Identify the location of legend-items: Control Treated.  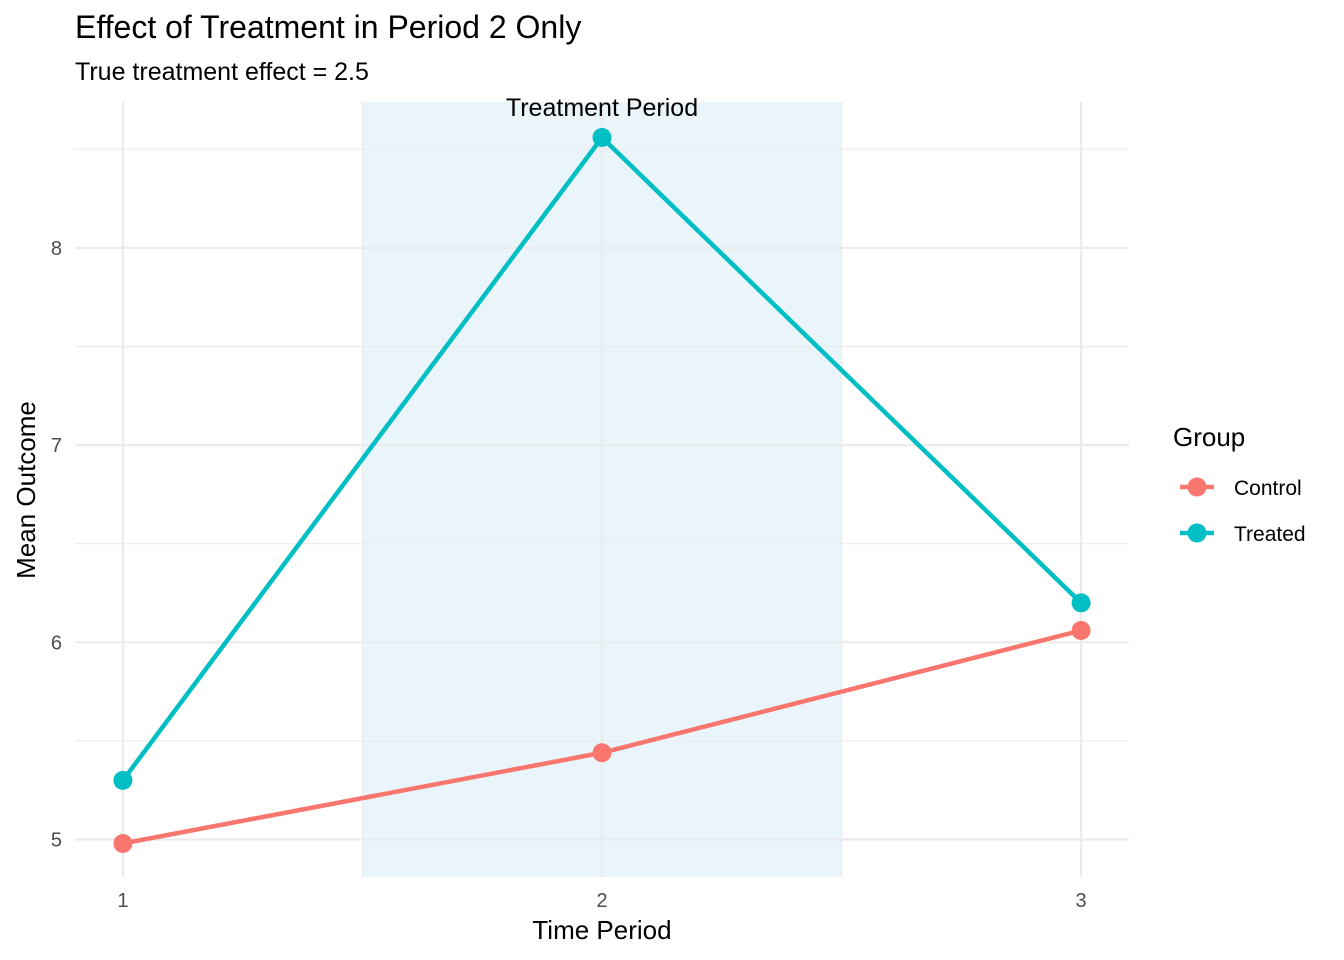
(1243, 511).